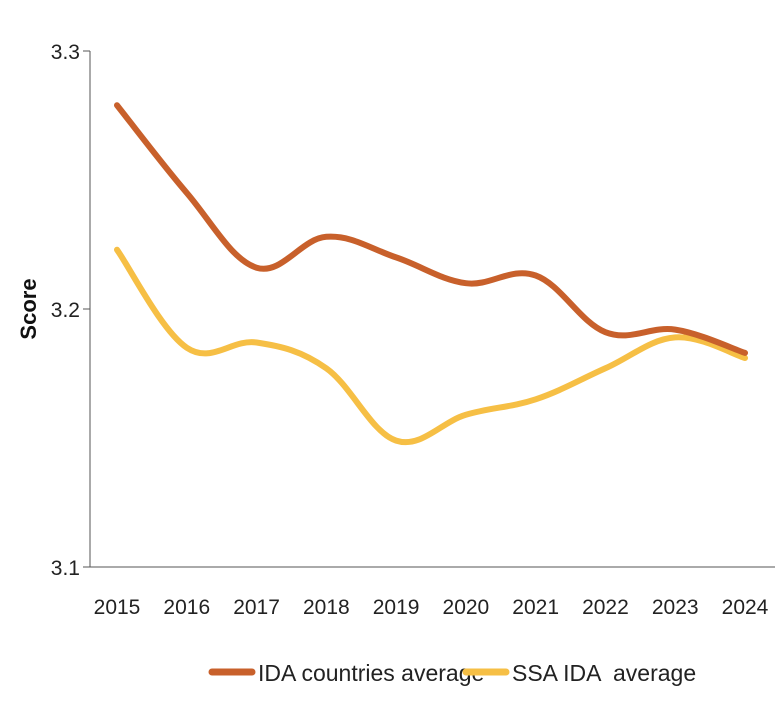 The height and width of the screenshot is (725, 780). I want to click on x-tick-label: 2021, so click(535, 607).